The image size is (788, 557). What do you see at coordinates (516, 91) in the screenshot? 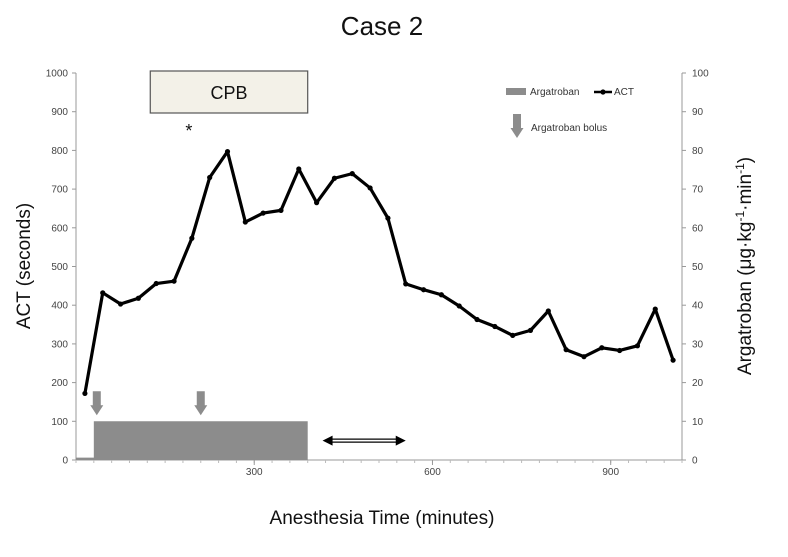
I see `legend-argatroban-swatch` at bounding box center [516, 91].